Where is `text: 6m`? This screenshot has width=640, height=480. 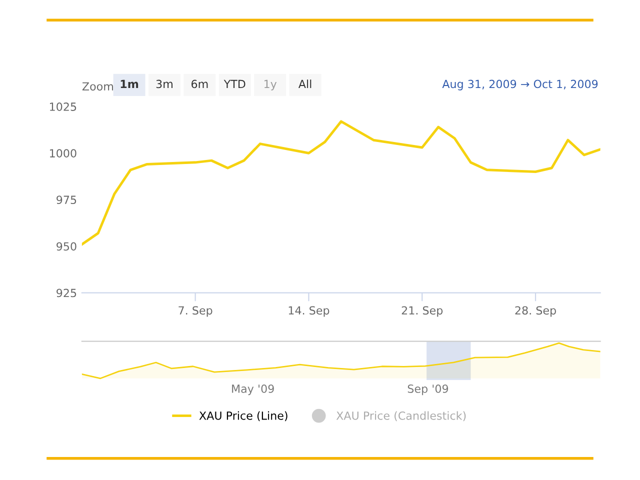 text: 6m is located at coordinates (200, 84).